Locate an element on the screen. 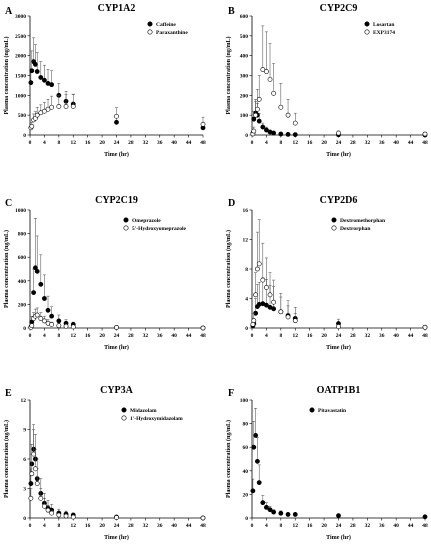  y-tick-label: 600 is located at coordinates (22, 258).